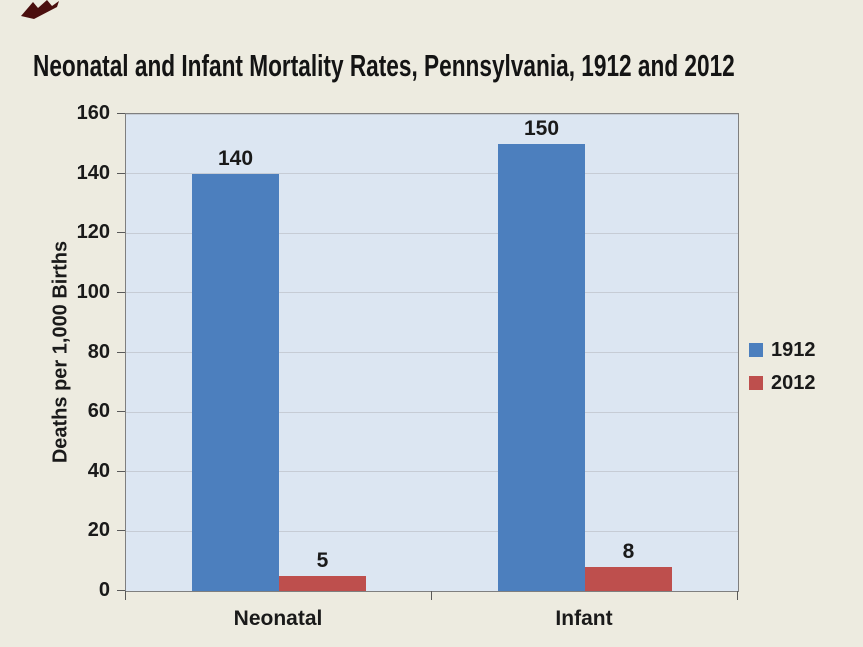 The image size is (863, 647). What do you see at coordinates (322, 583) in the screenshot?
I see `bar-neonatal-2012` at bounding box center [322, 583].